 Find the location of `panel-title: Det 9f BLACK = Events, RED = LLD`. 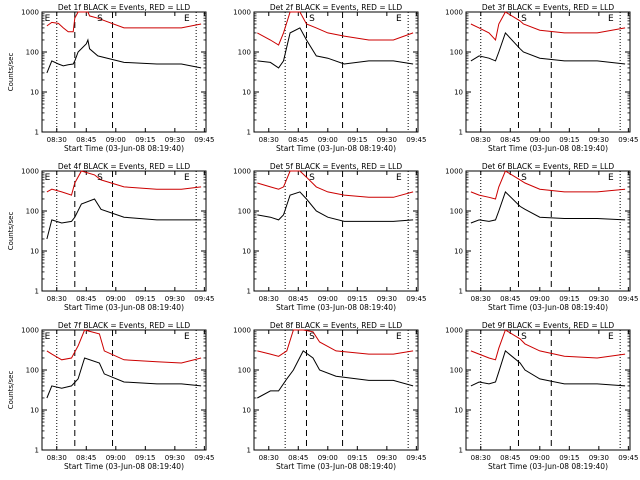

panel-title: Det 9f BLACK = Events, RED = LLD is located at coordinates (548, 325).